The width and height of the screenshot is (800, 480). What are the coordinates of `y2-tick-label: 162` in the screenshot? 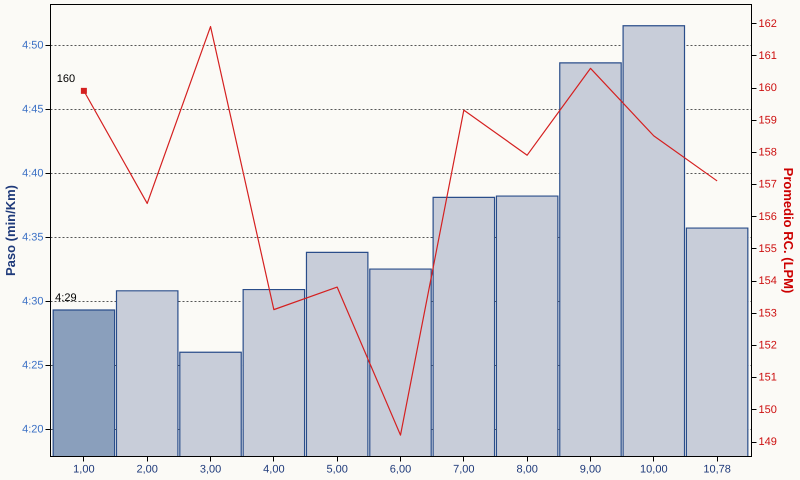 It's located at (767, 24).